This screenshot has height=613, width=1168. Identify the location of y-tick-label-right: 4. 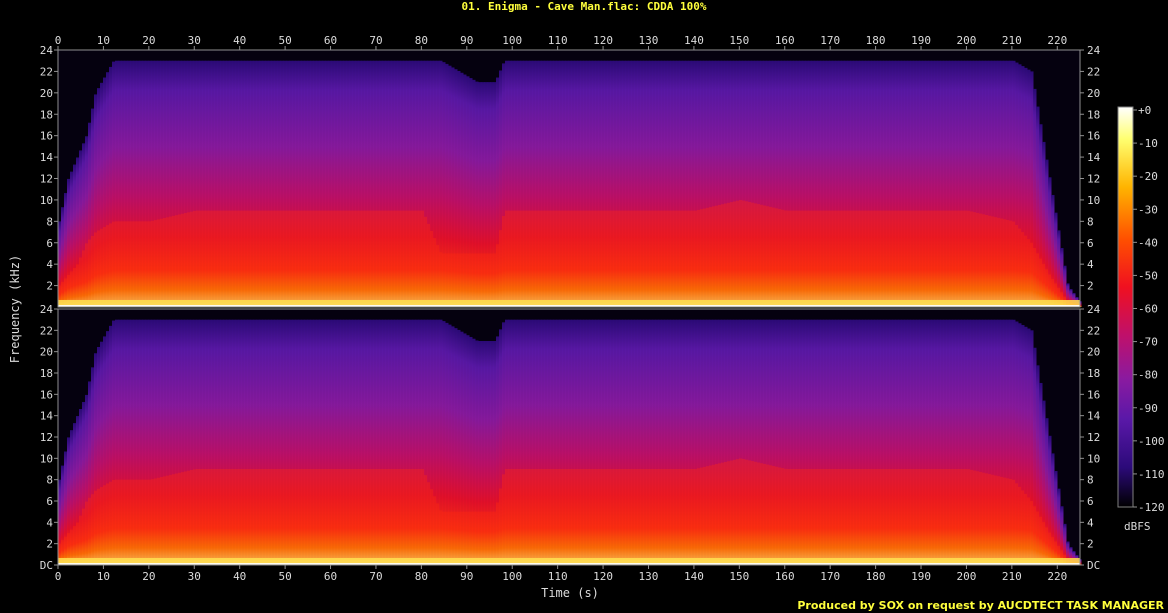
(1090, 522).